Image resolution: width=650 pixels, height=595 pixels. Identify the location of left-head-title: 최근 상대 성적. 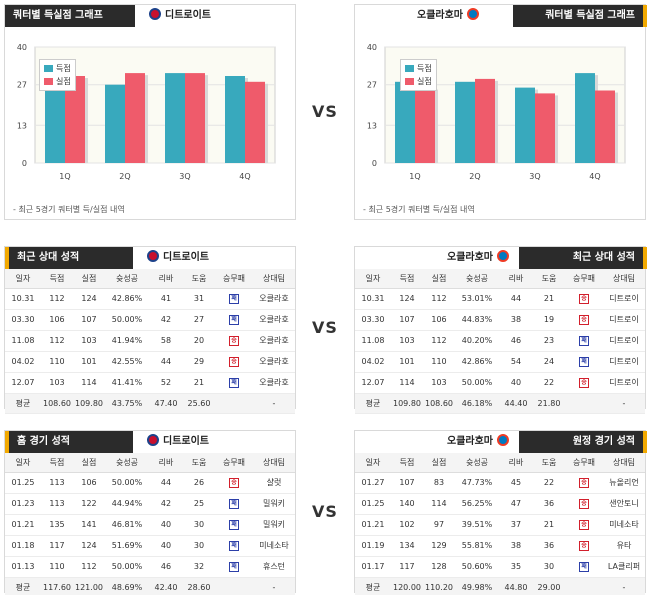
(71, 258).